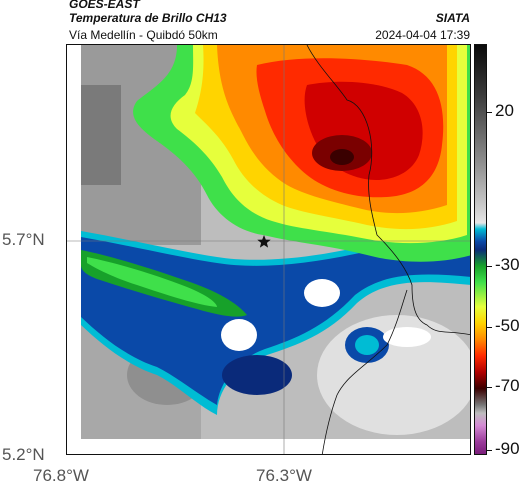  What do you see at coordinates (284, 475) in the screenshot?
I see `lon-label-76-3: 76.3°W` at bounding box center [284, 475].